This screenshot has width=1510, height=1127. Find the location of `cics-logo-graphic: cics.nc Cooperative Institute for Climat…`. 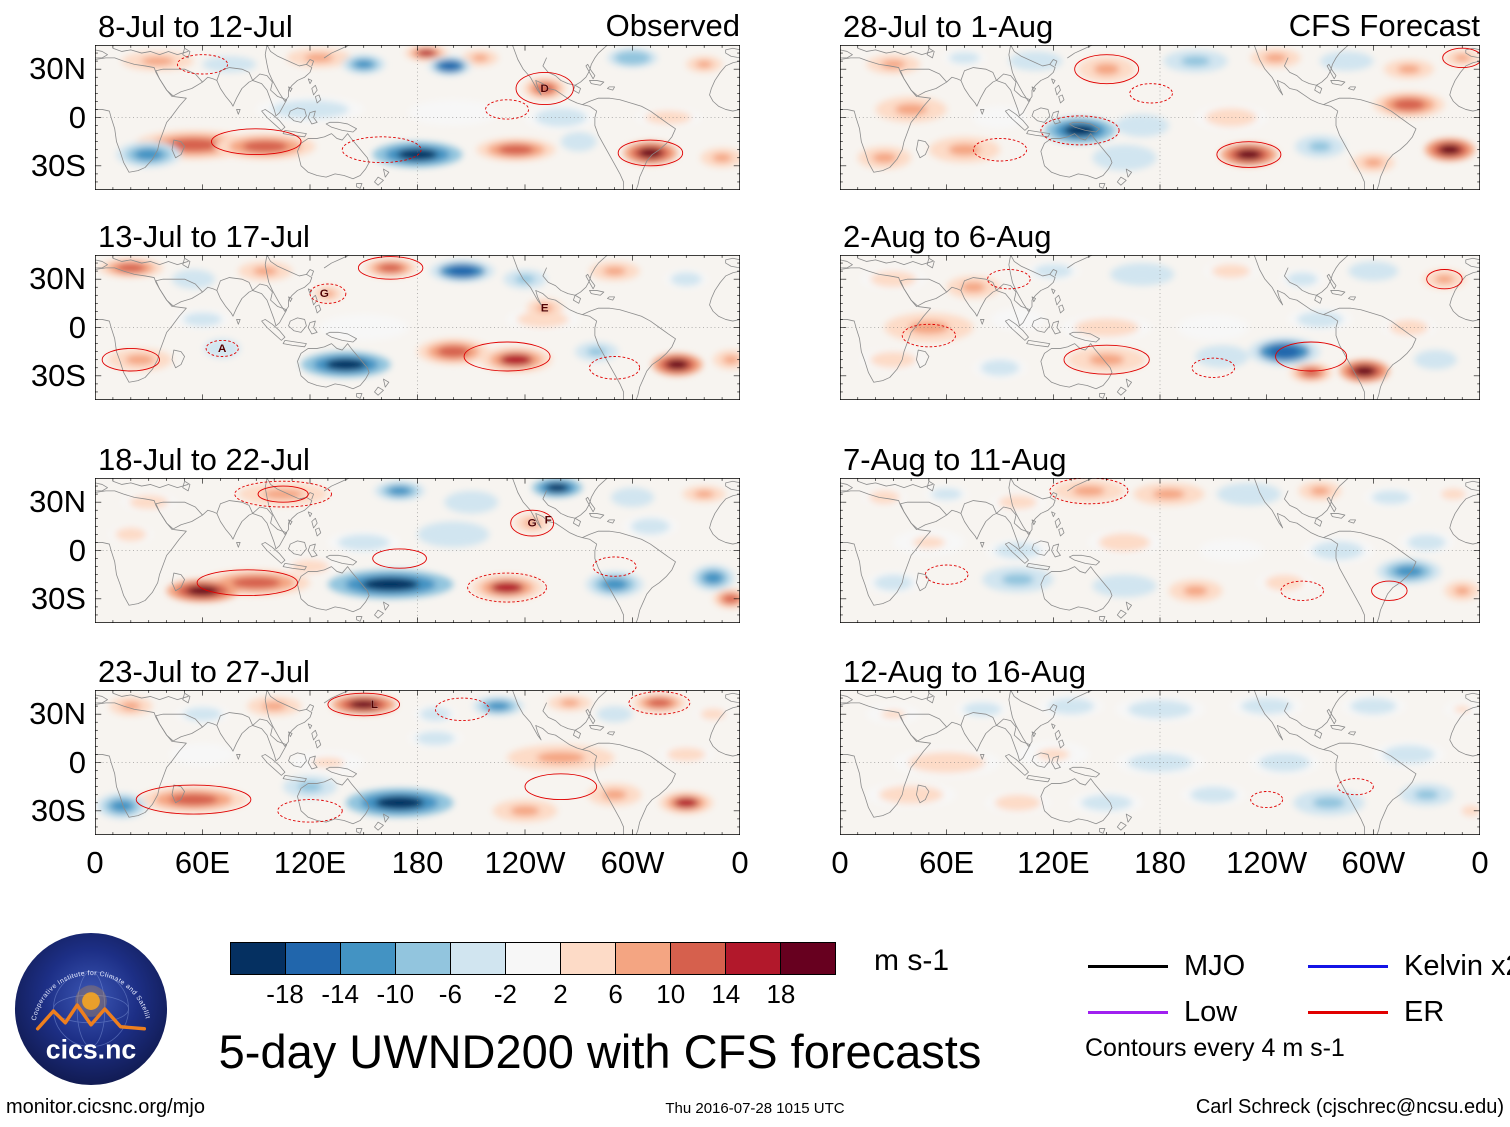

cics-logo-graphic: cics.nc Cooperative Institute for Climat… is located at coordinates (89, 1005).